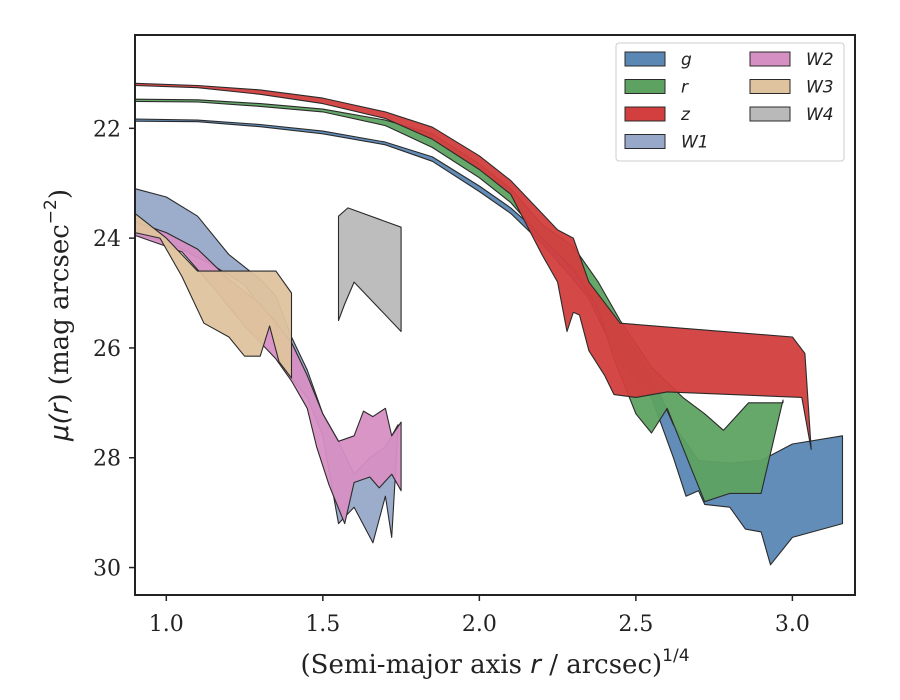 This screenshot has width=900, height=700. What do you see at coordinates (770, 114) in the screenshot?
I see `legend-swatch-w4` at bounding box center [770, 114].